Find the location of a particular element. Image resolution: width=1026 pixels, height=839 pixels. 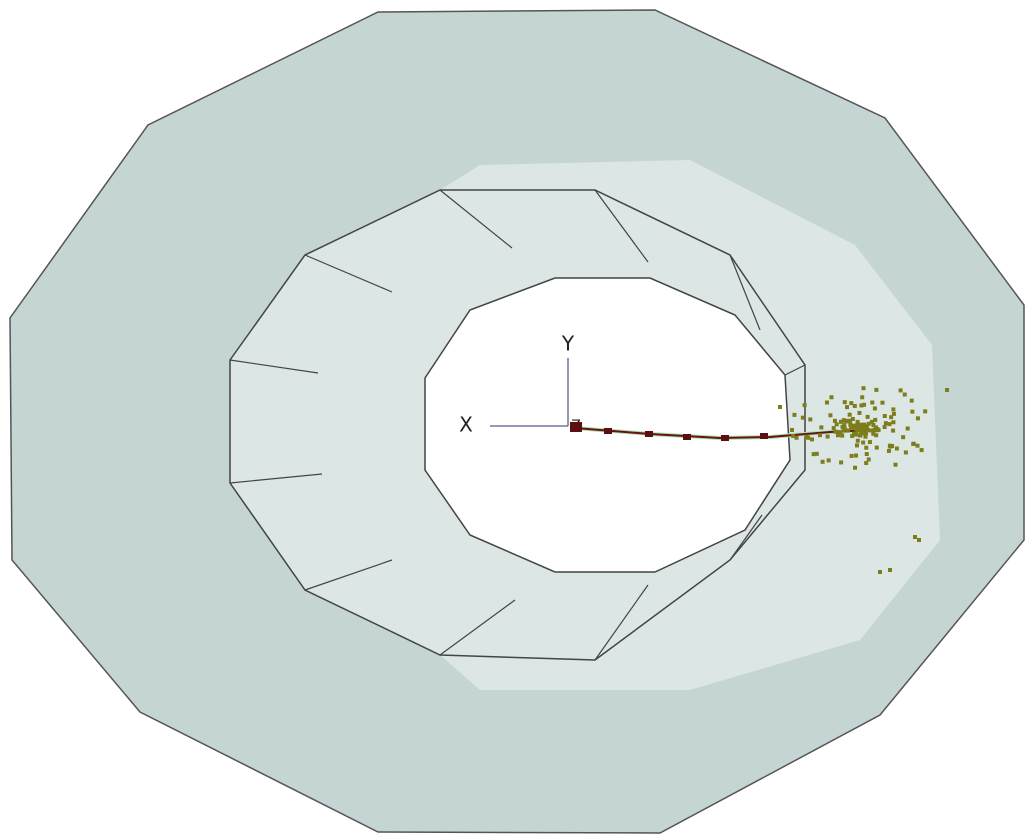

axes is located at coordinates (529, 392).